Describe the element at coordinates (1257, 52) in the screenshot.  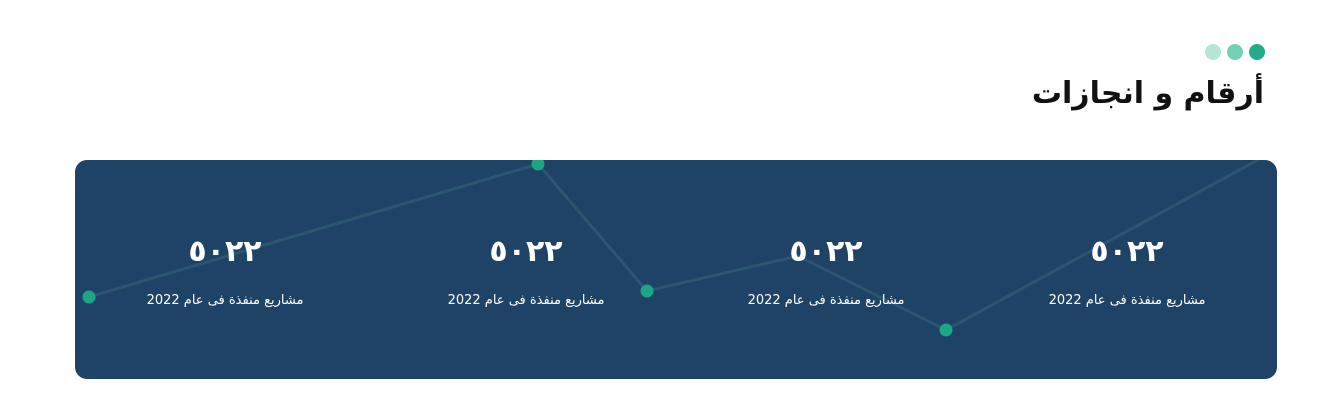
I see `dot-dark` at that location.